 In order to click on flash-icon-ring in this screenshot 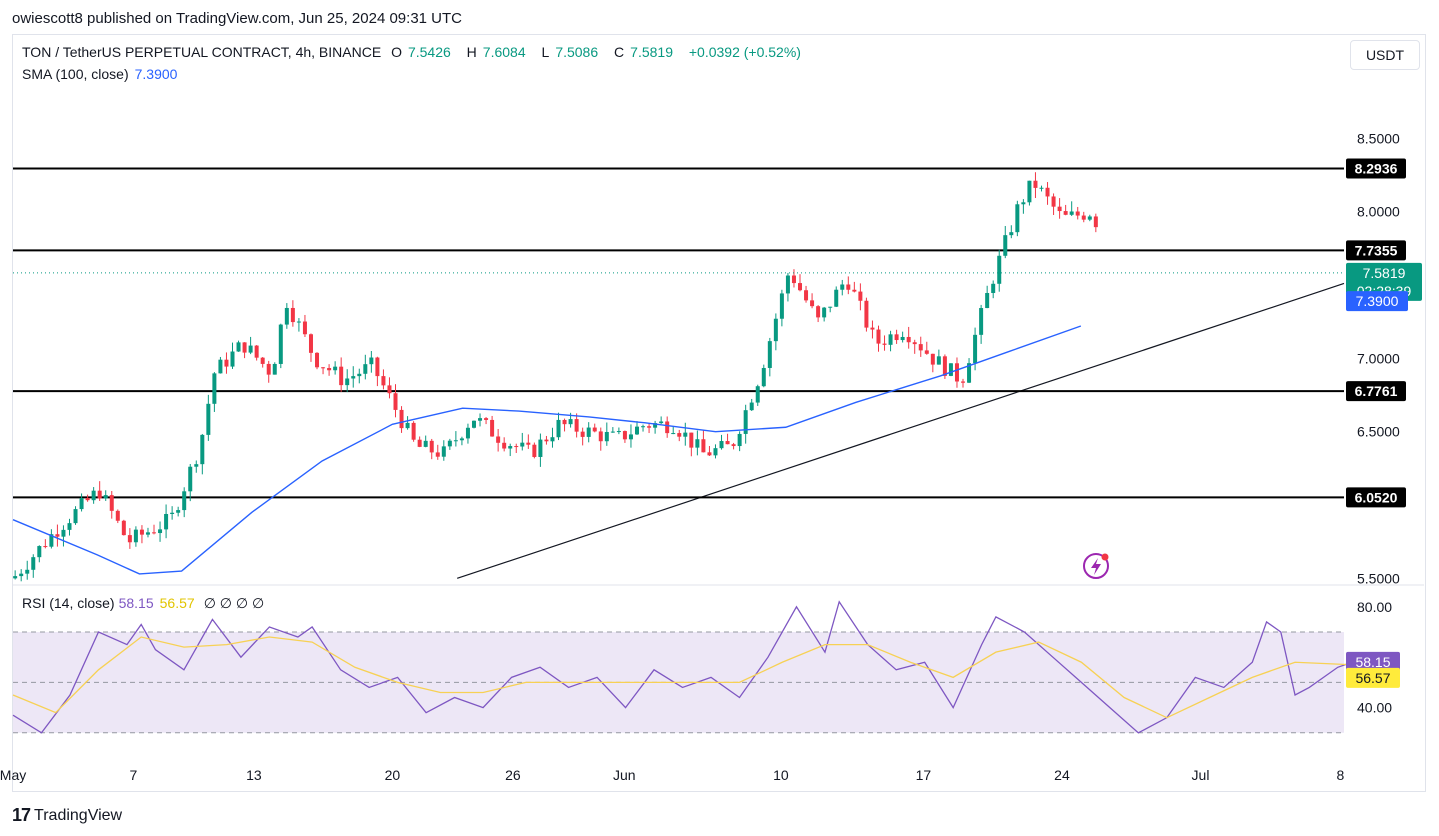, I will do `click(1096, 566)`.